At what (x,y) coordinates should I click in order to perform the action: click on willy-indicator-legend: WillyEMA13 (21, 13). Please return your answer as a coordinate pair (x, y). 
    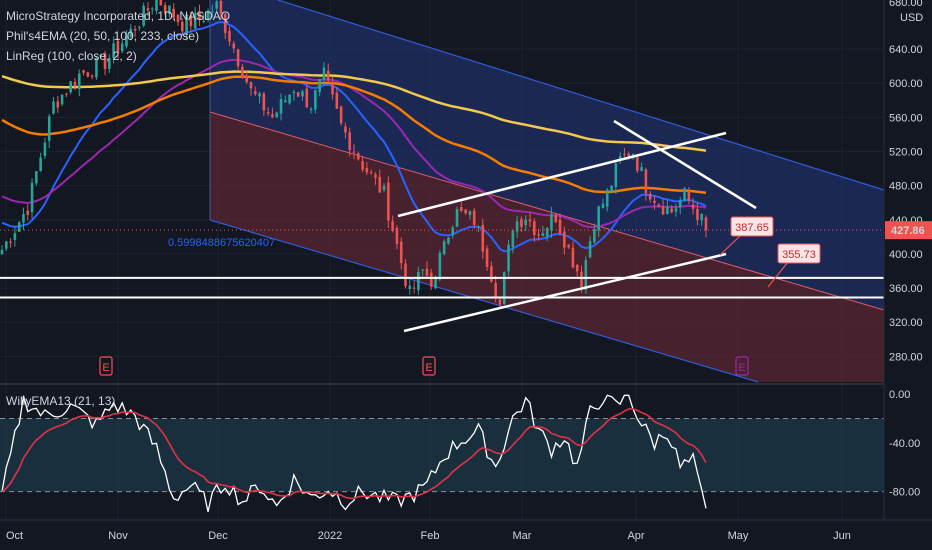
    Looking at the image, I should click on (61, 401).